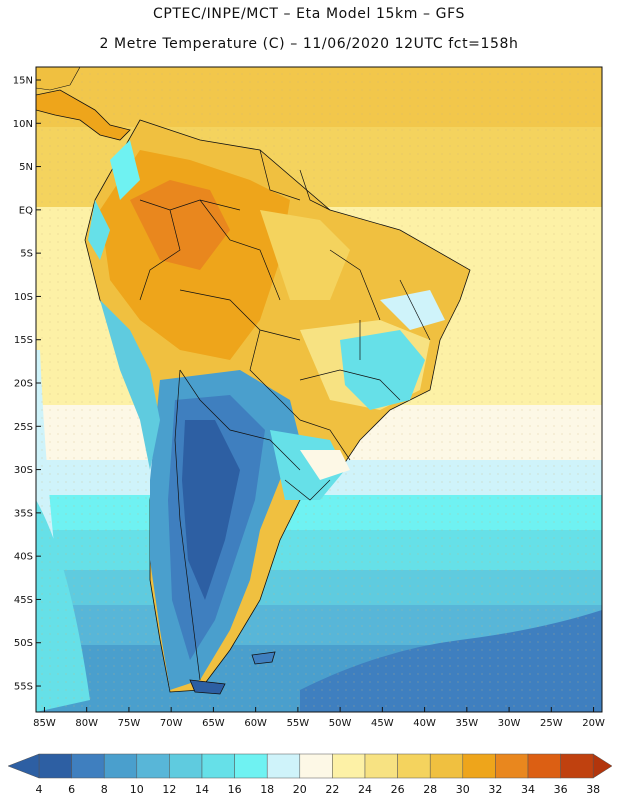 This screenshot has height=800, width=618. Describe the element at coordinates (495, 789) in the screenshot. I see `colorbar-label: 32` at that location.